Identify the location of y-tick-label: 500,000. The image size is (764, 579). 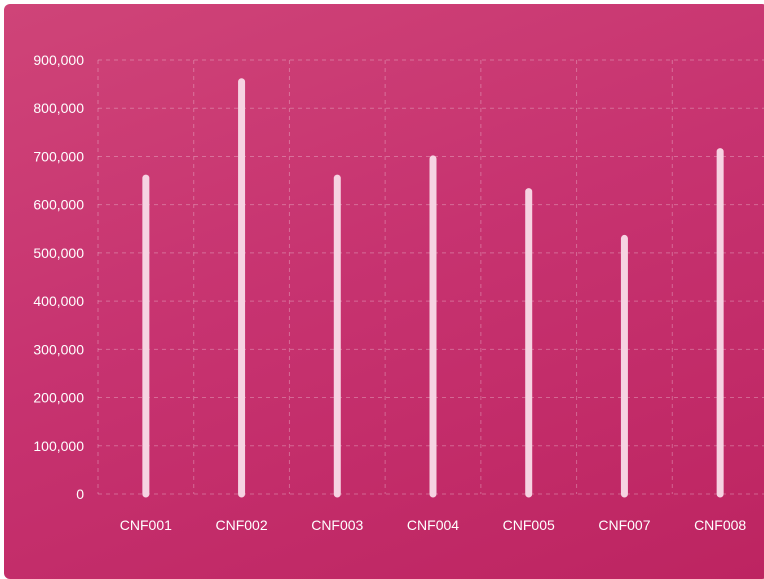
(58, 253).